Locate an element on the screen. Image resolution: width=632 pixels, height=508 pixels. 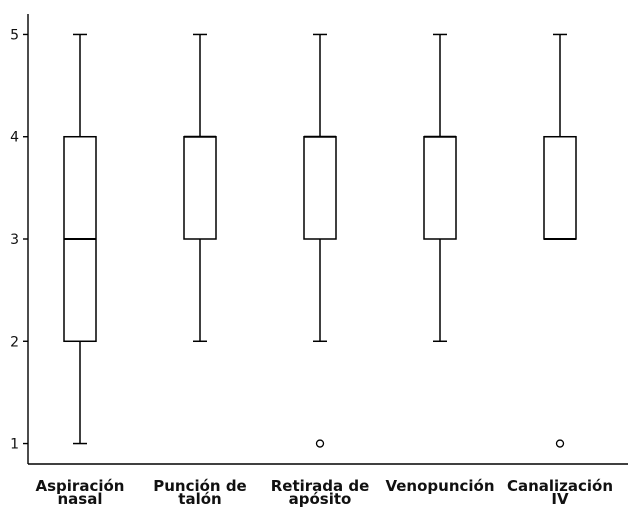
y-axis-ticks: 1 2 3 4 5 is located at coordinates (19, 240).